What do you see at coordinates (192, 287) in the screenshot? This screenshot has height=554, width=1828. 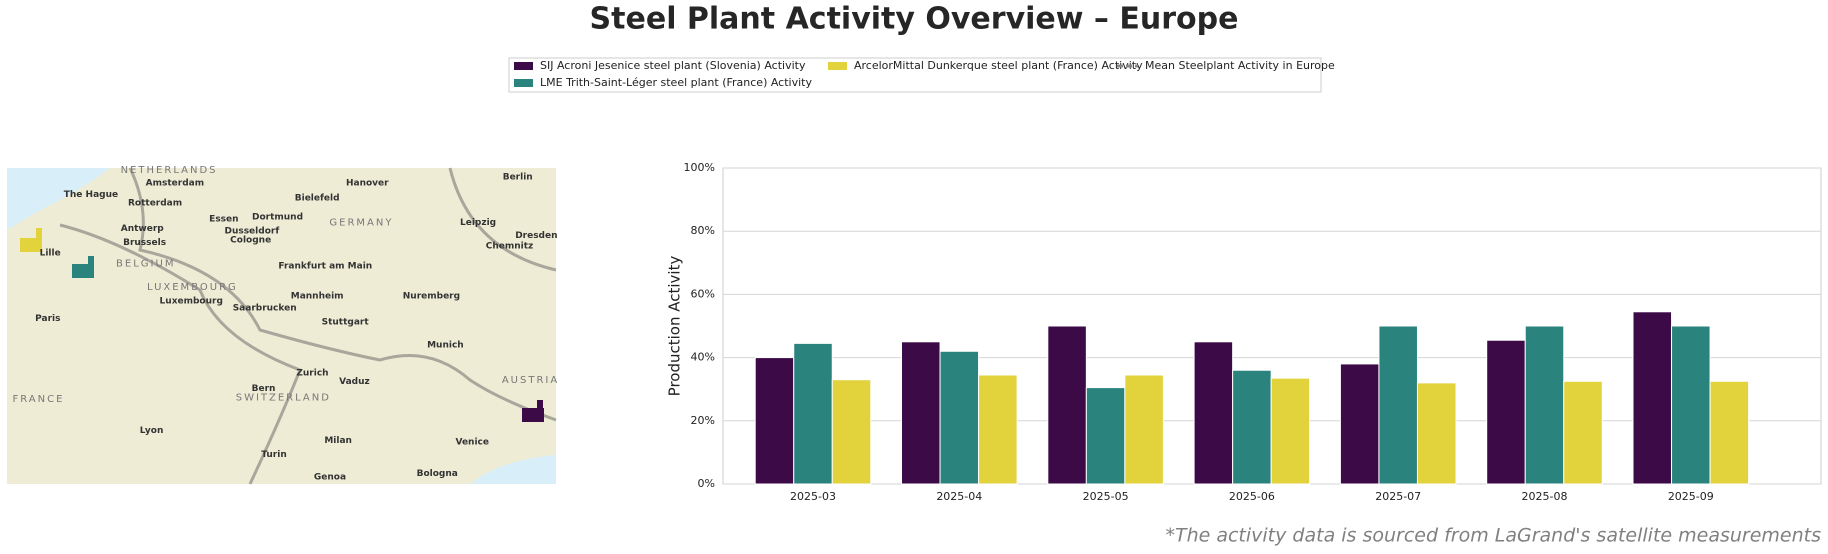 I see `map-label: LUXEMBOURG` at bounding box center [192, 287].